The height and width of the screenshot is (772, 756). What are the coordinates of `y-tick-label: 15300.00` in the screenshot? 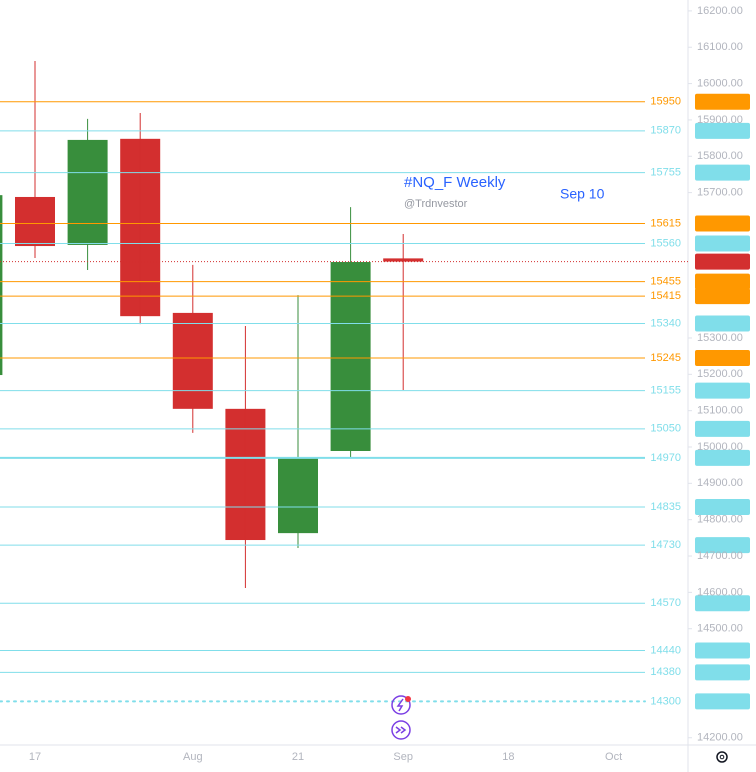 It's located at (720, 338).